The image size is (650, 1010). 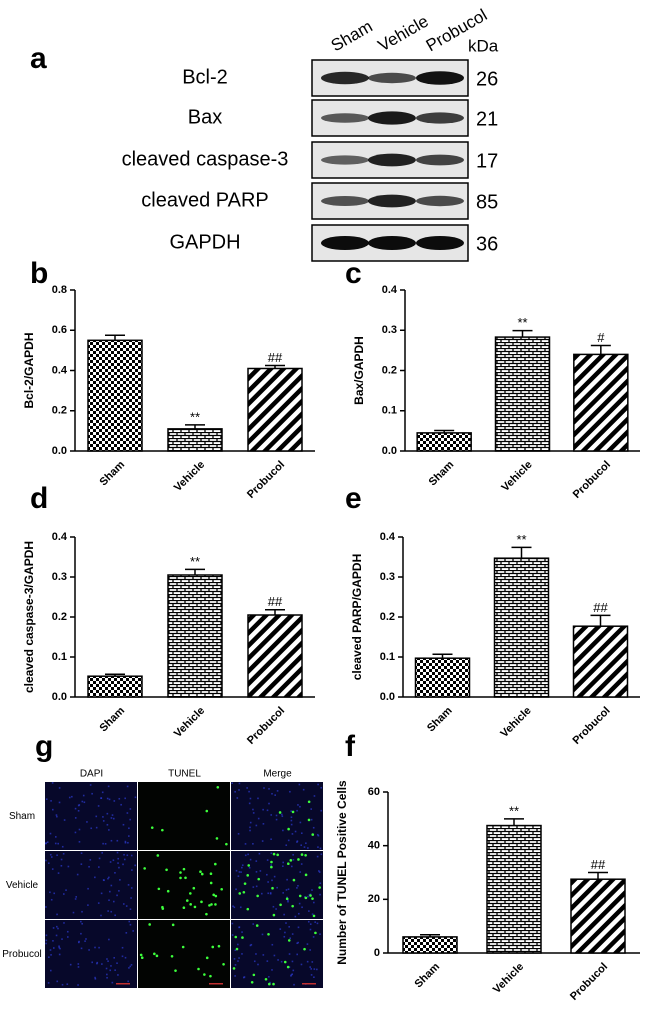 What do you see at coordinates (515, 722) in the screenshot?
I see `x-tick-label: Vehicle` at bounding box center [515, 722].